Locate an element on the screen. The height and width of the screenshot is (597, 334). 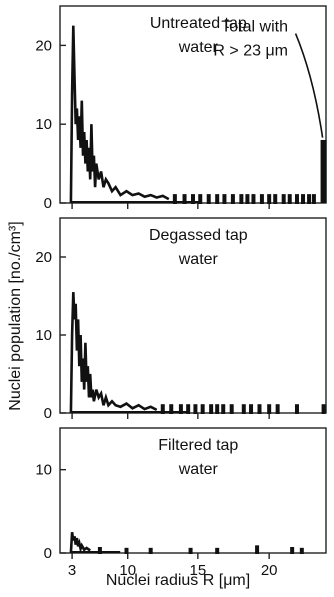
panel-title-filtered-line-0: Filtered tap is located at coordinates (198, 445).